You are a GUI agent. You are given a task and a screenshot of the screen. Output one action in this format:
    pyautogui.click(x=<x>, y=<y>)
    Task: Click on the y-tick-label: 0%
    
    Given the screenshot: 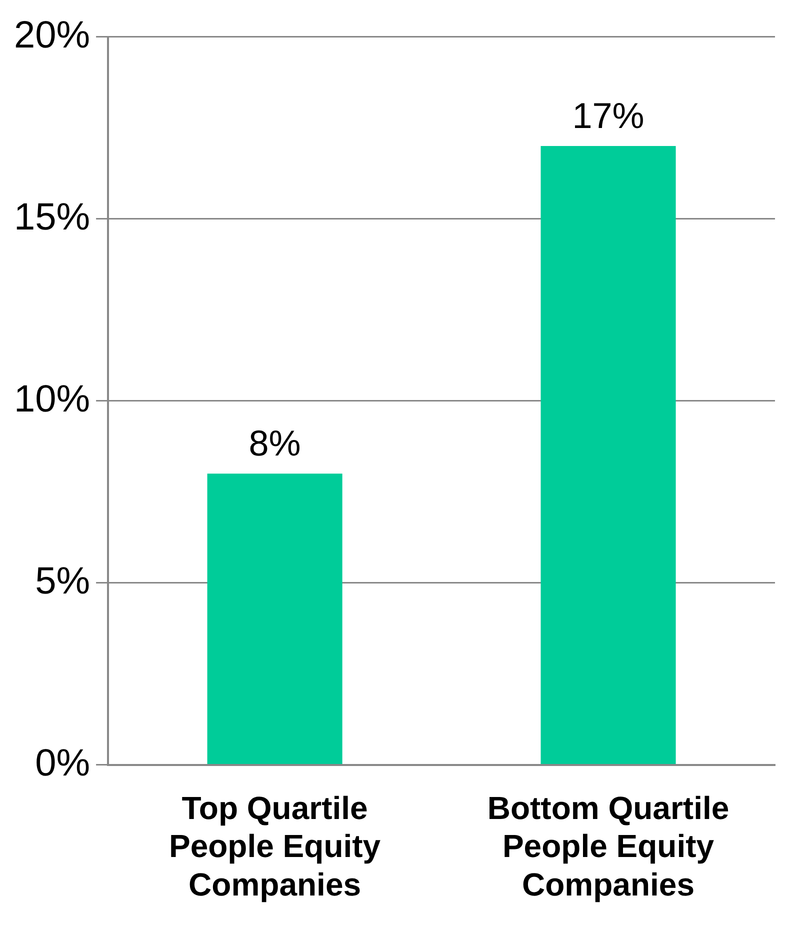 What is the action you would take?
    pyautogui.click(x=62, y=763)
    